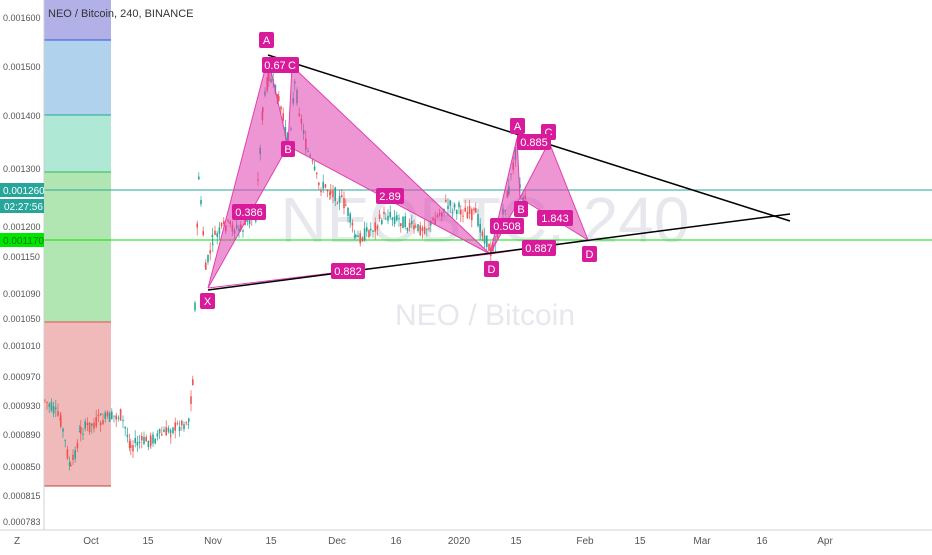 The width and height of the screenshot is (932, 555). I want to click on price-tick-label: 0.001500, so click(22, 67).